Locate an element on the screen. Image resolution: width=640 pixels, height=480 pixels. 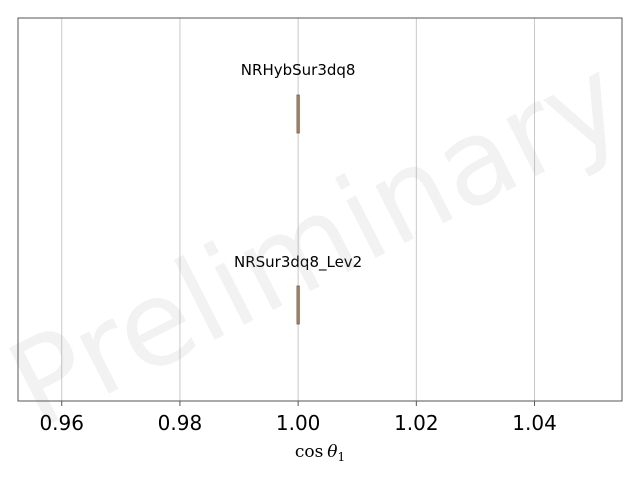
x-axis-ticks: 0.96 0.98 1.00 1.02 1.04 is located at coordinates (298, 418).